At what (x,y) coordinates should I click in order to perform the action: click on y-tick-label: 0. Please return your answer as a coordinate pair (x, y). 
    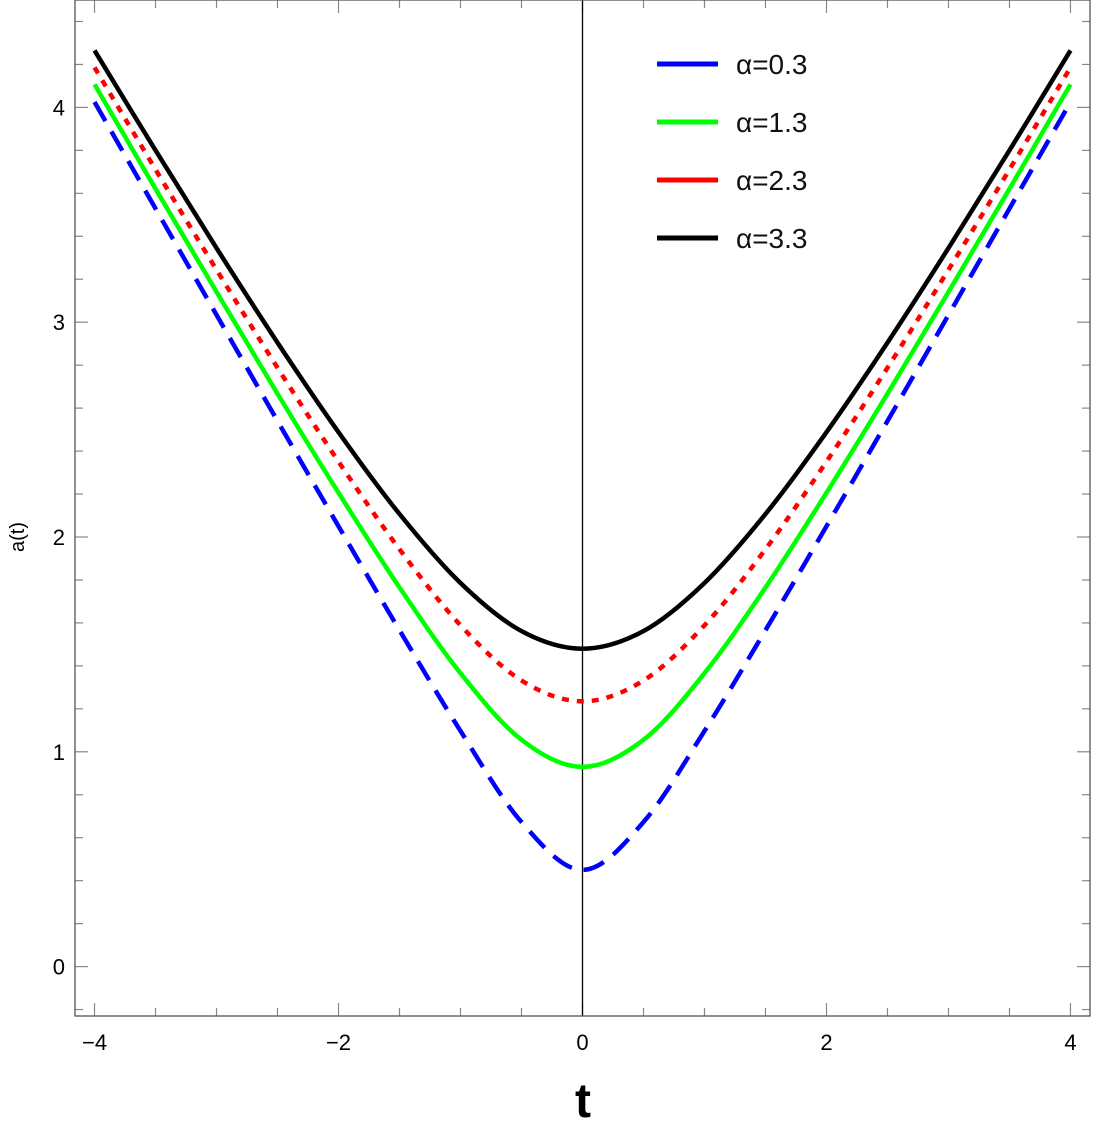
    Looking at the image, I should click on (59, 967).